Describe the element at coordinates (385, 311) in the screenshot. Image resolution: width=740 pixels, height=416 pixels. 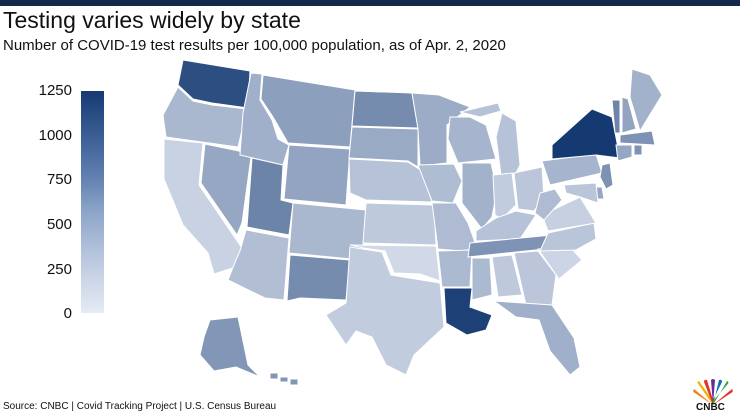
I see `state-tx` at that location.